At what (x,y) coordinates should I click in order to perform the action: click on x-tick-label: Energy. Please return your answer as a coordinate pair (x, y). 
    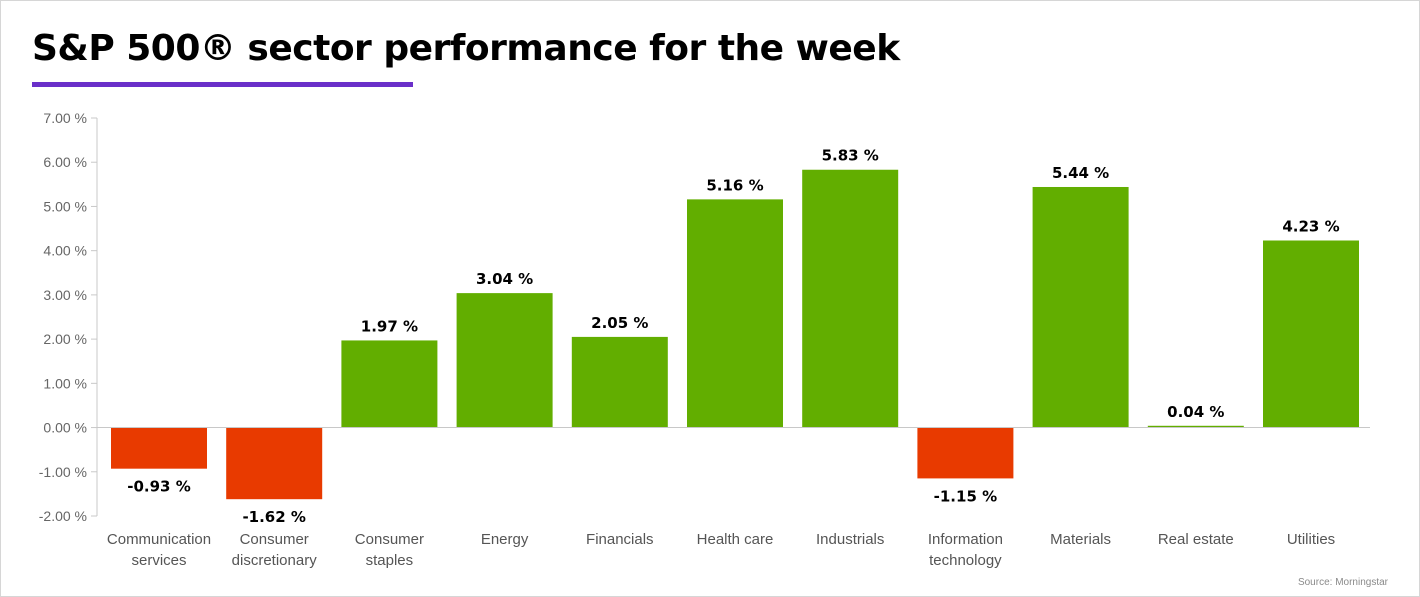
    Looking at the image, I should click on (505, 539).